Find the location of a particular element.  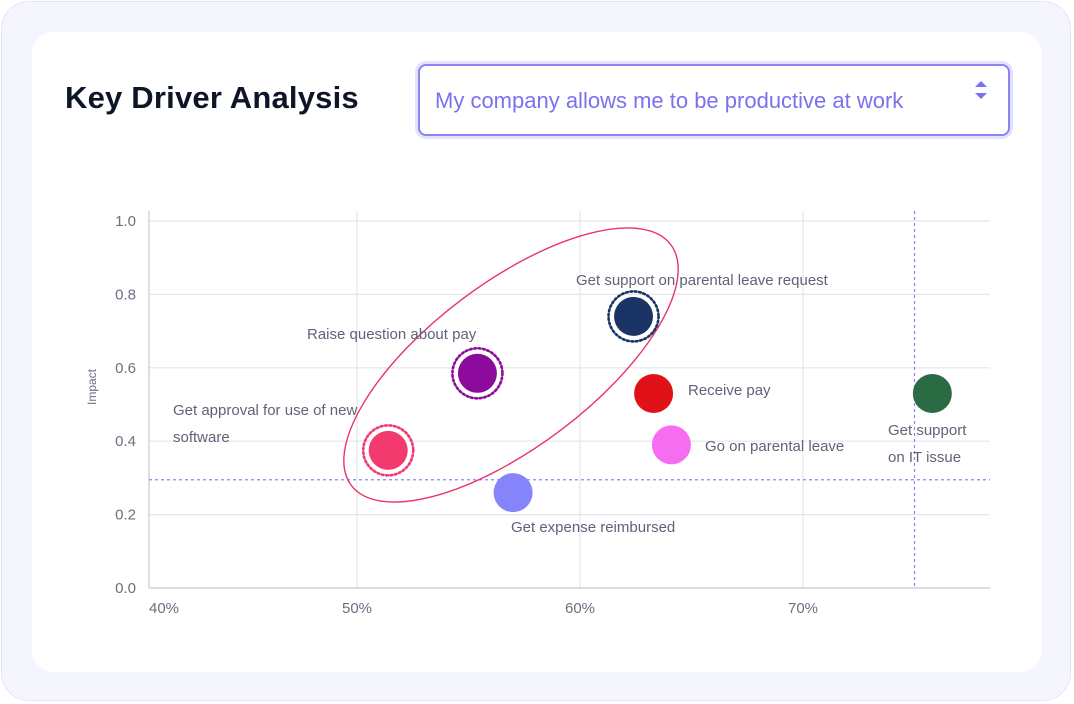

x-tick-label: 60% is located at coordinates (580, 608).